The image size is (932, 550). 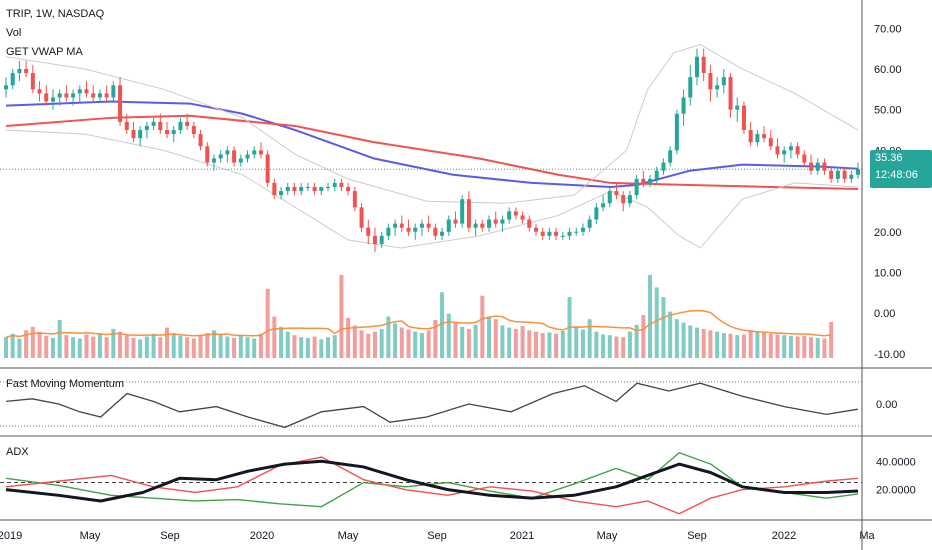 I want to click on adx-line, so click(x=432, y=481).